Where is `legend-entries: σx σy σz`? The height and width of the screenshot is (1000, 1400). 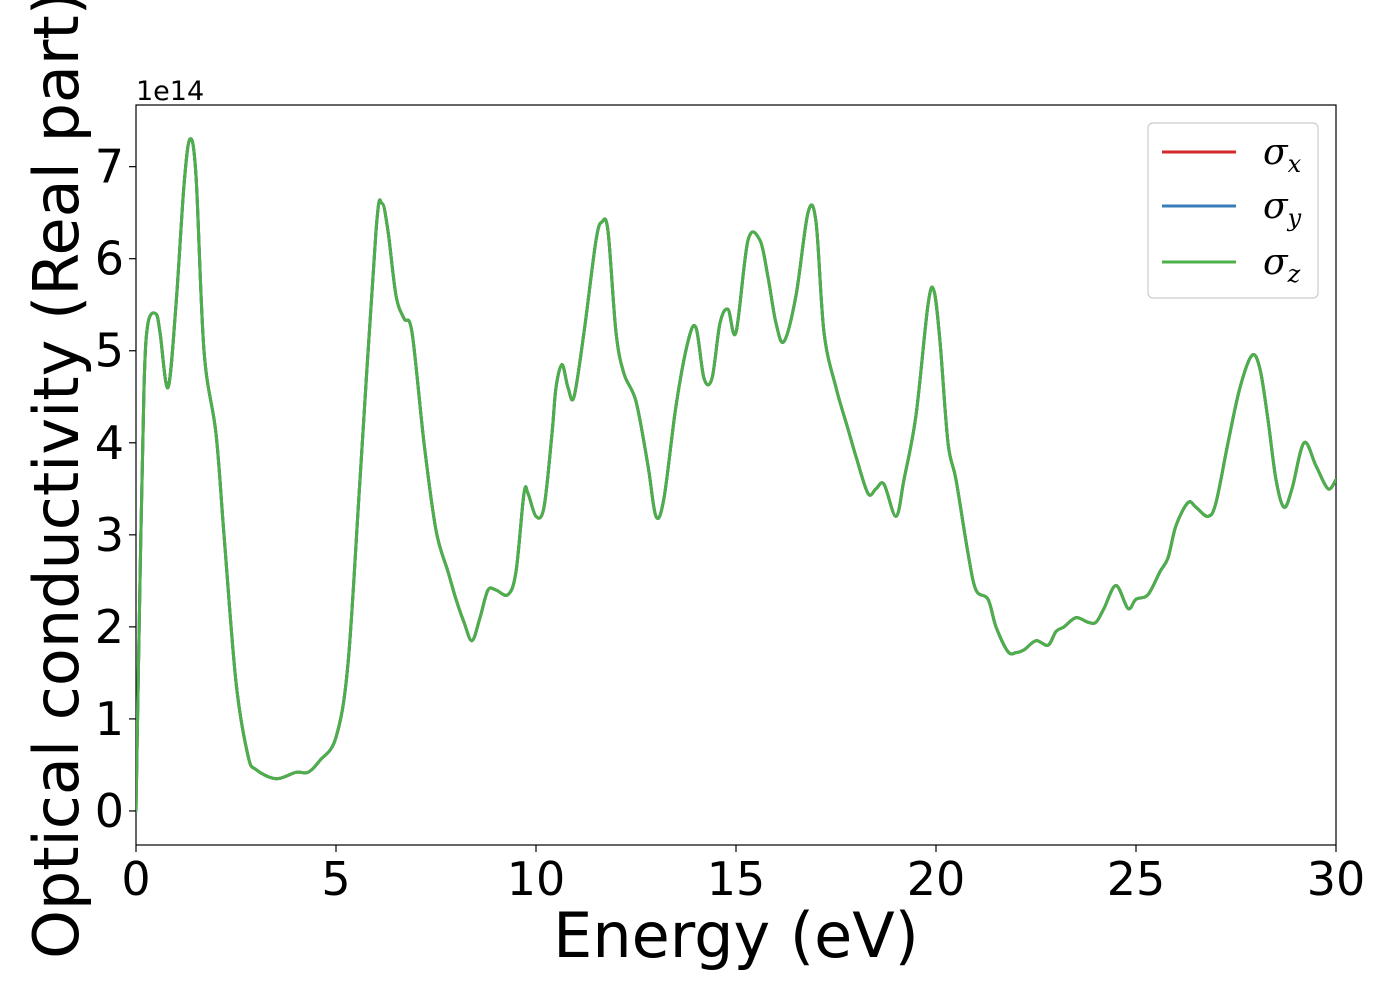 legend-entries: σx σy σz is located at coordinates (1232, 210).